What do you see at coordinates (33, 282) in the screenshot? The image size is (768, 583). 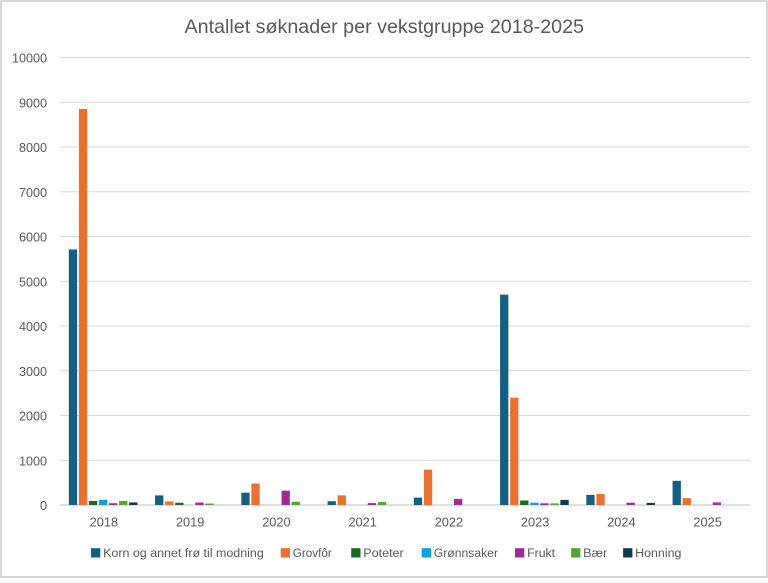 I see `svg-text: 5000` at bounding box center [33, 282].